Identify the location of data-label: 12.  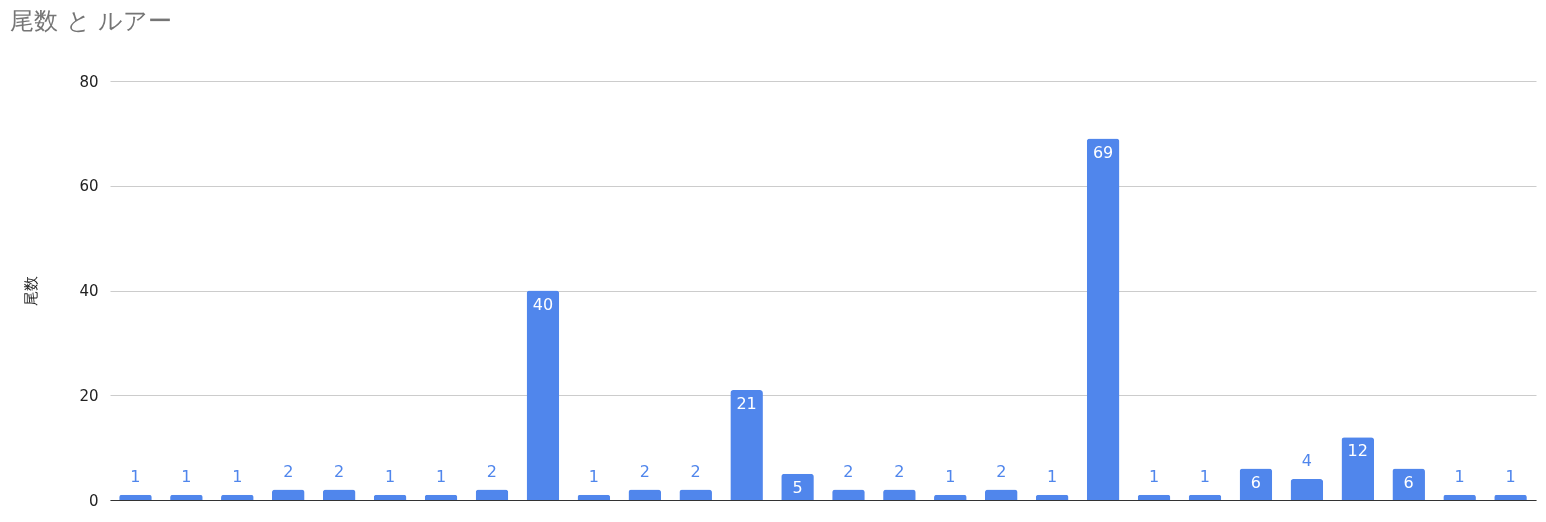
(1357, 451).